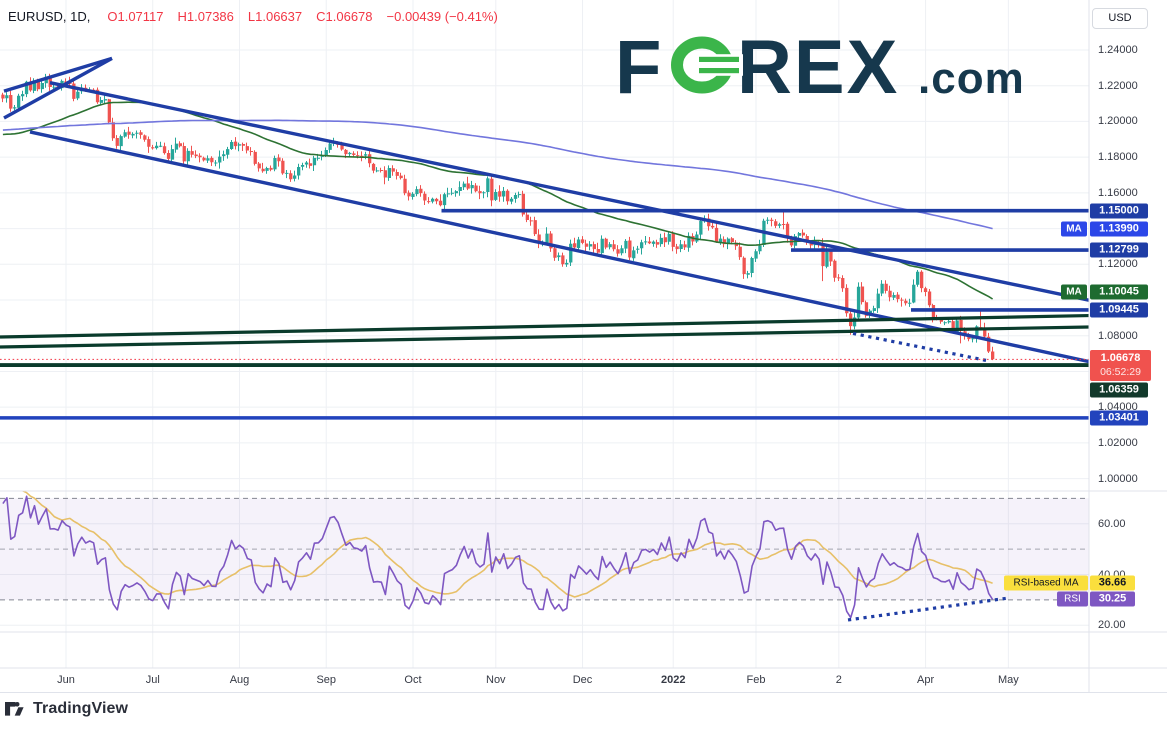  What do you see at coordinates (1008, 680) in the screenshot?
I see `time-axis-label-May: May` at bounding box center [1008, 680].